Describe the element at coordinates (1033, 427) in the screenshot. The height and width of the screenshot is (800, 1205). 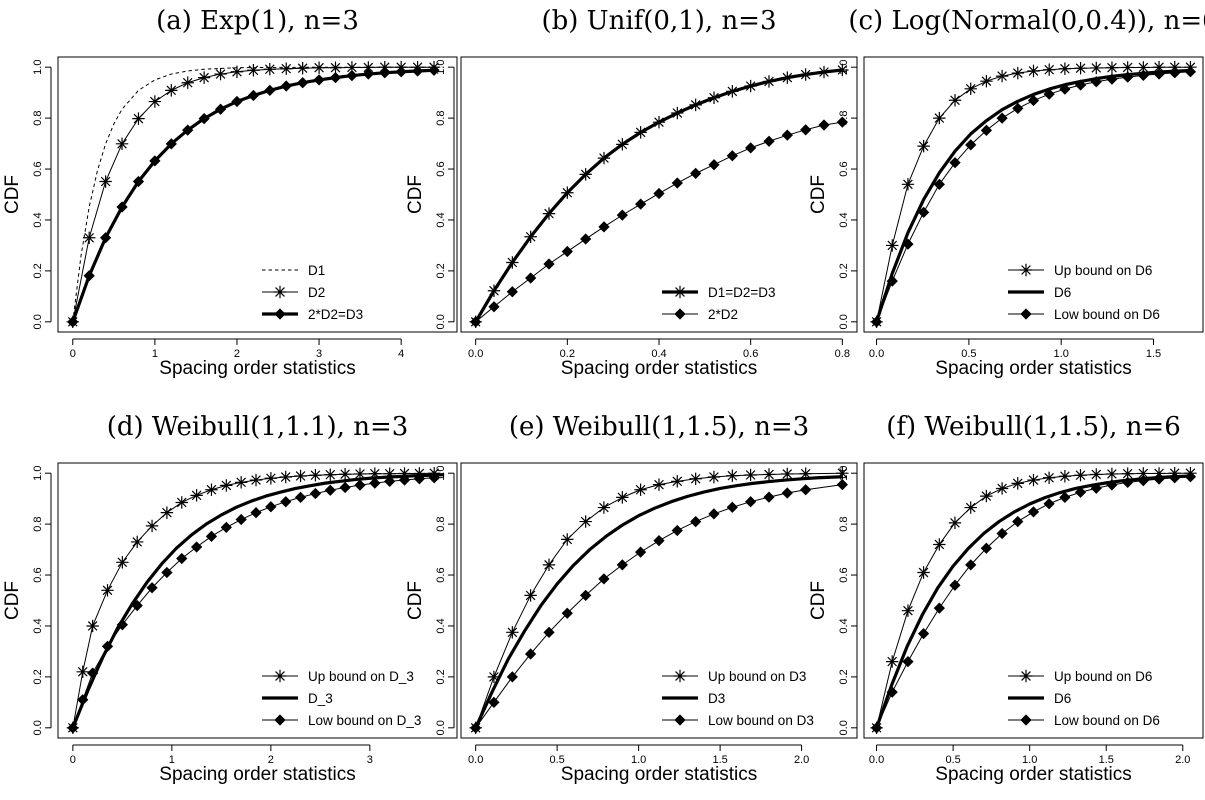
I see `panel-title: (f) Weibull(1,1.5), n=6` at that location.